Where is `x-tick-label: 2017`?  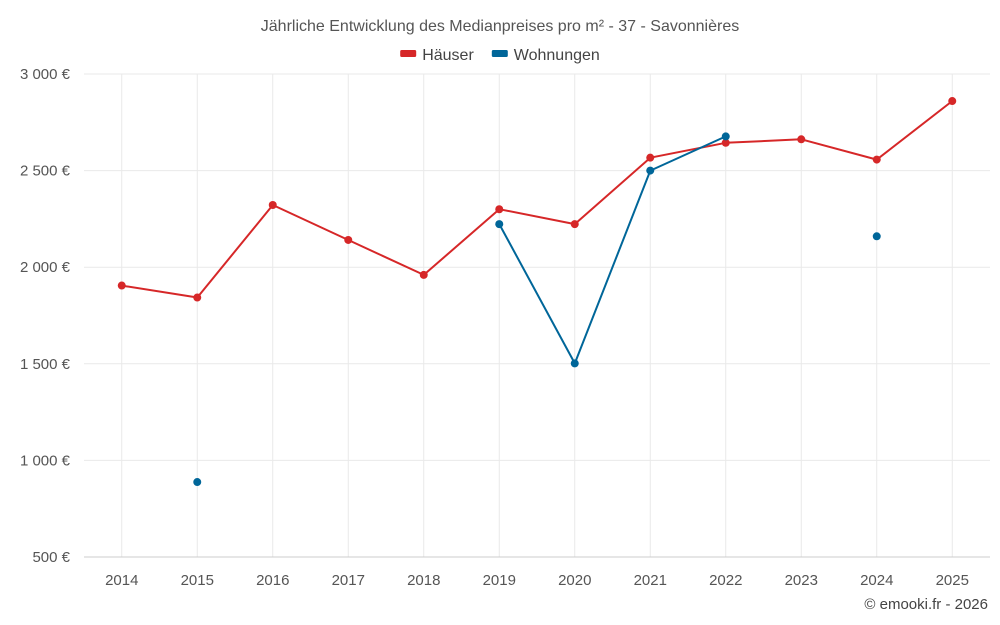 x-tick-label: 2017 is located at coordinates (348, 580).